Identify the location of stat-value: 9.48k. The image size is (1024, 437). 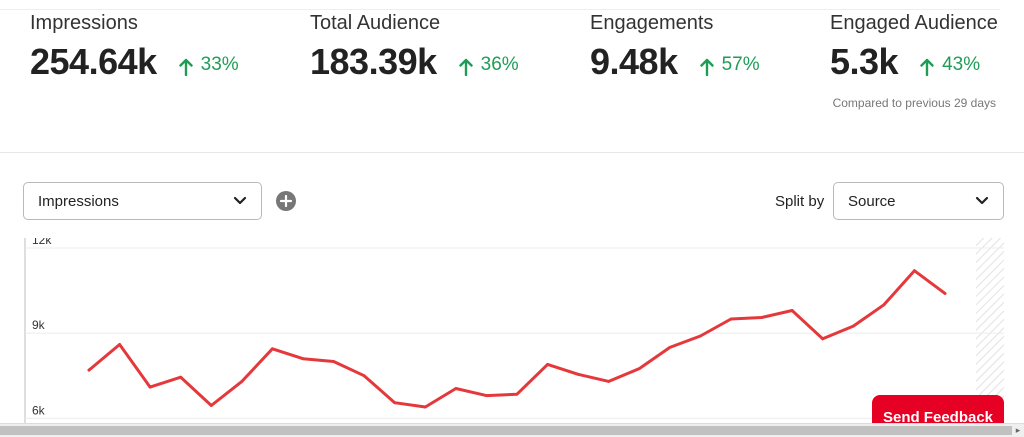
(634, 61).